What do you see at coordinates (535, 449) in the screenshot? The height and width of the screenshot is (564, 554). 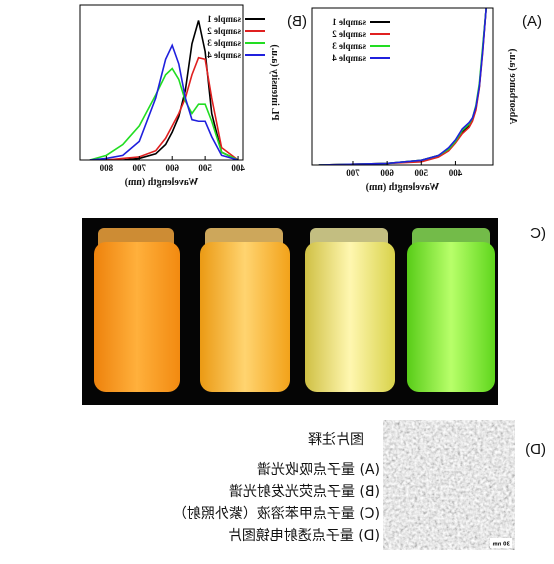 I see `panel-label: (D)` at bounding box center [535, 449].